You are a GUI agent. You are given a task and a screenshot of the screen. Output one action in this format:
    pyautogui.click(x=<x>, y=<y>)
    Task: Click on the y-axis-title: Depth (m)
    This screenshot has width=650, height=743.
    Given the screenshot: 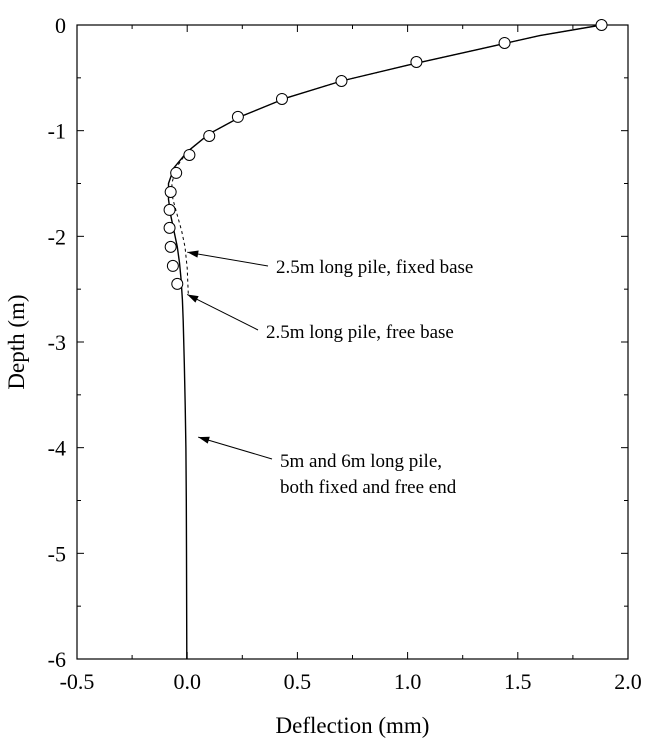 What is the action you would take?
    pyautogui.click(x=16, y=341)
    